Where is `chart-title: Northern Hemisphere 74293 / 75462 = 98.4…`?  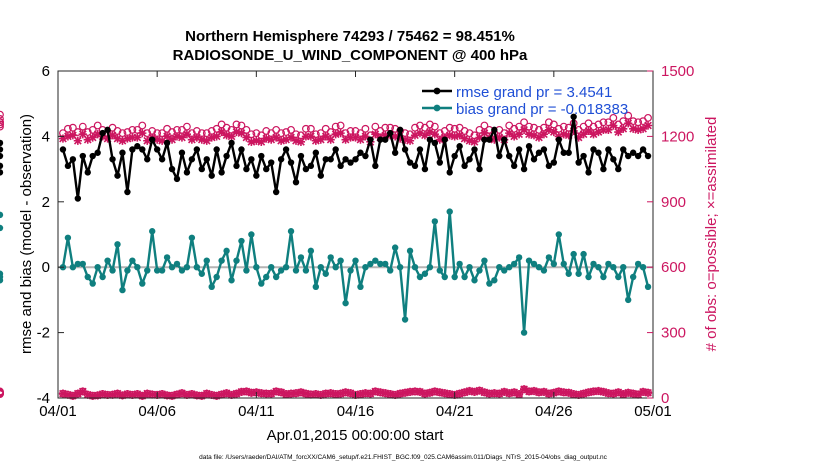 chart-title: Northern Hemisphere 74293 / 75462 = 98.4… is located at coordinates (350, 36).